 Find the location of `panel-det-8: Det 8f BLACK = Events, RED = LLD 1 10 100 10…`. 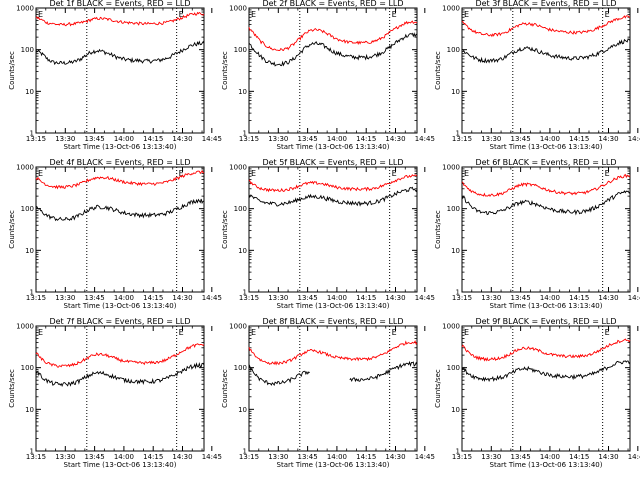

panel-det-8: Det 8f BLACK = Events, RED = LLD 1 10 100 10… is located at coordinates (328, 393).